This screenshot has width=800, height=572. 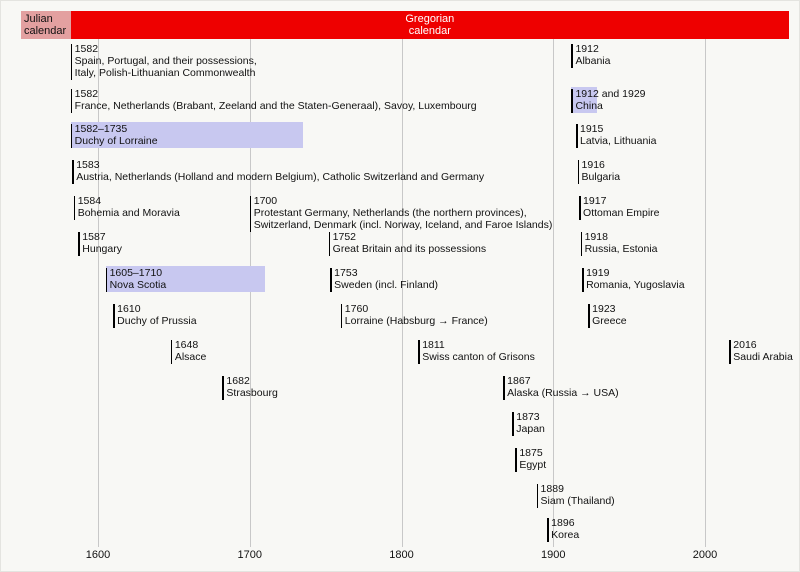 I want to click on entry-label: Greece, so click(x=609, y=321).